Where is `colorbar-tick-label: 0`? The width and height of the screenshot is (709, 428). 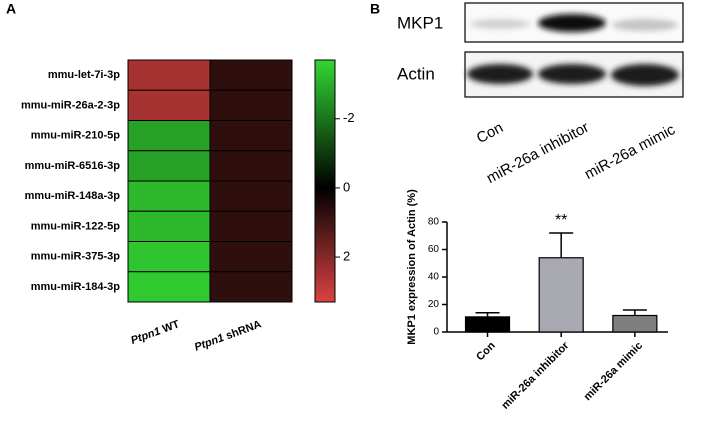
colorbar-tick-label: 0 is located at coordinates (346, 186).